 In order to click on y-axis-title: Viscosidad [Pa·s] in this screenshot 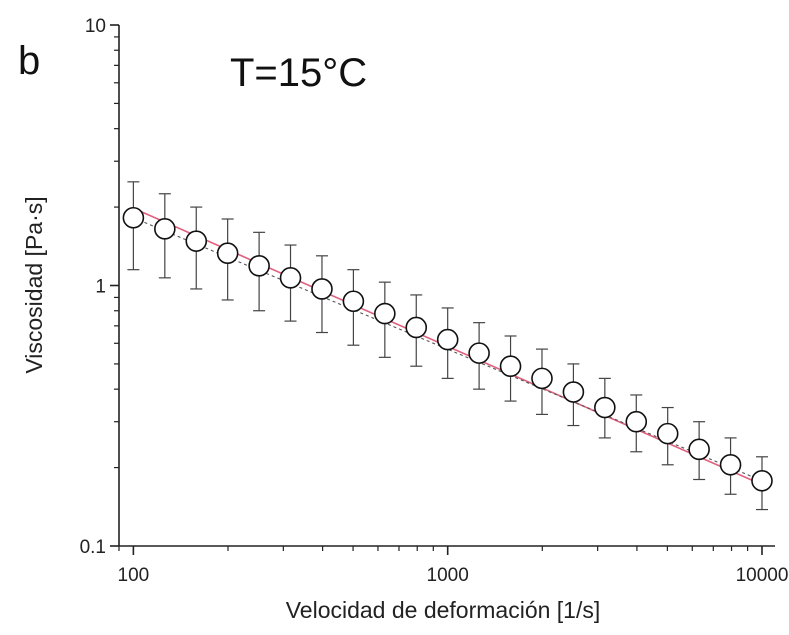, I will do `click(34, 284)`.